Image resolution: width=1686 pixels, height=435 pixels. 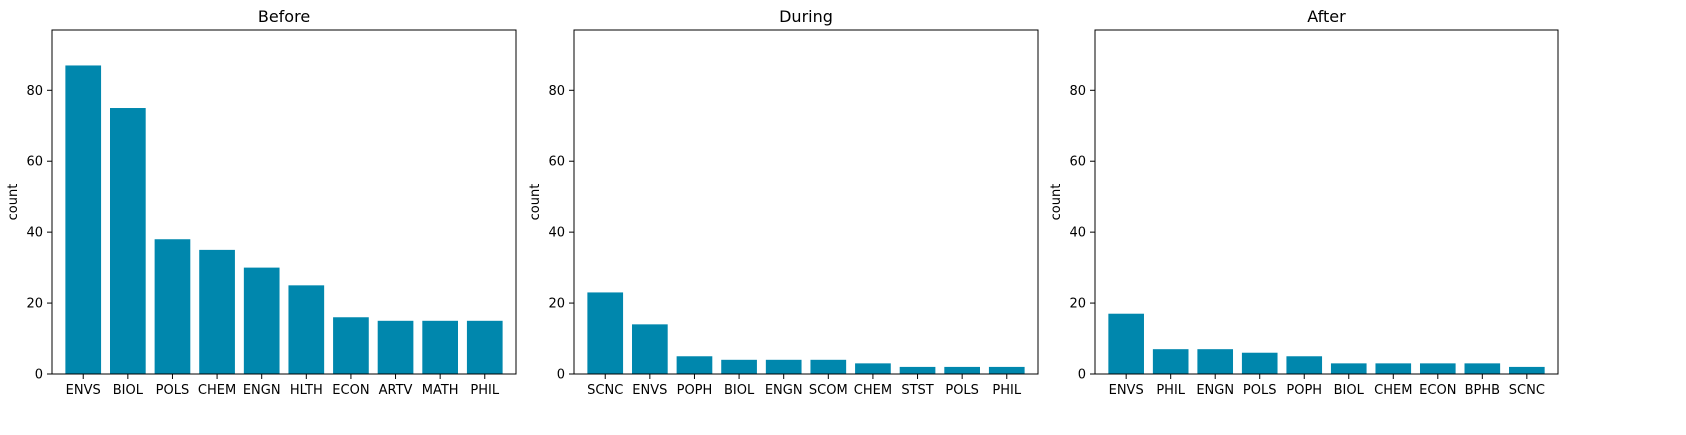 I want to click on x-tick-label: HLTH, so click(x=306, y=390).